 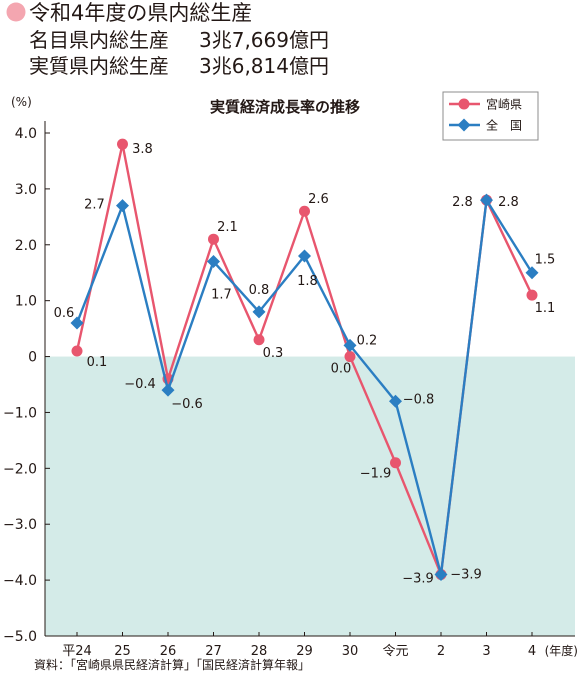 What do you see at coordinates (97, 362) in the screenshot?
I see `miyazaki-data-label: 0.1` at bounding box center [97, 362].